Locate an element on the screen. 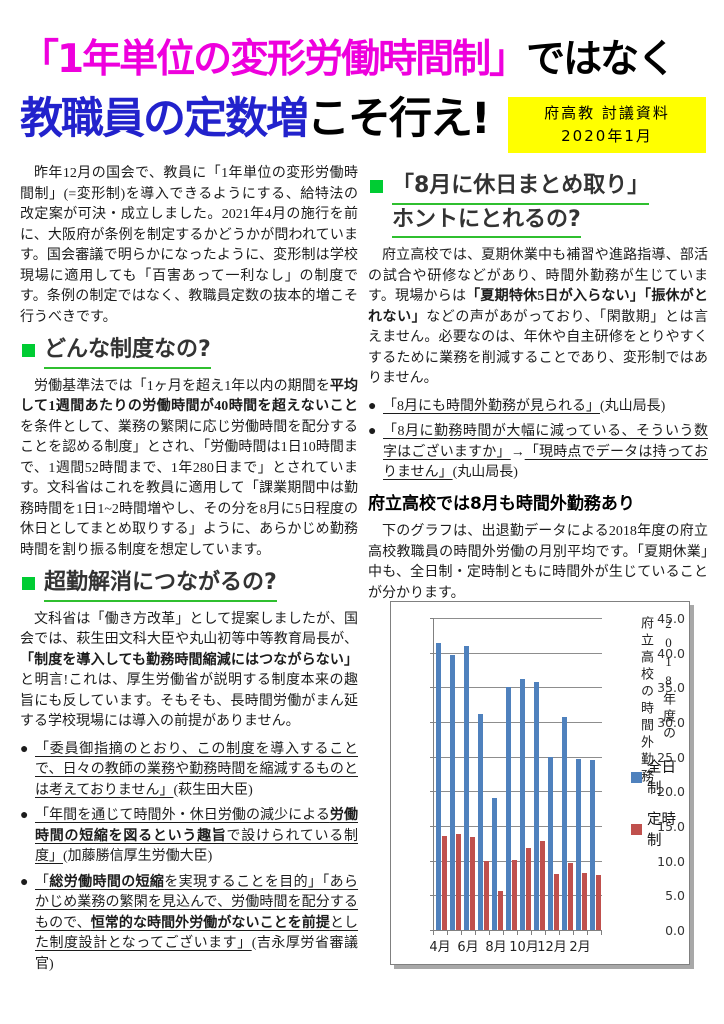 Image resolution: width=724 pixels, height=1024 pixels. heading-line: 「8月に休日まとめ取り」 is located at coordinates (521, 189).